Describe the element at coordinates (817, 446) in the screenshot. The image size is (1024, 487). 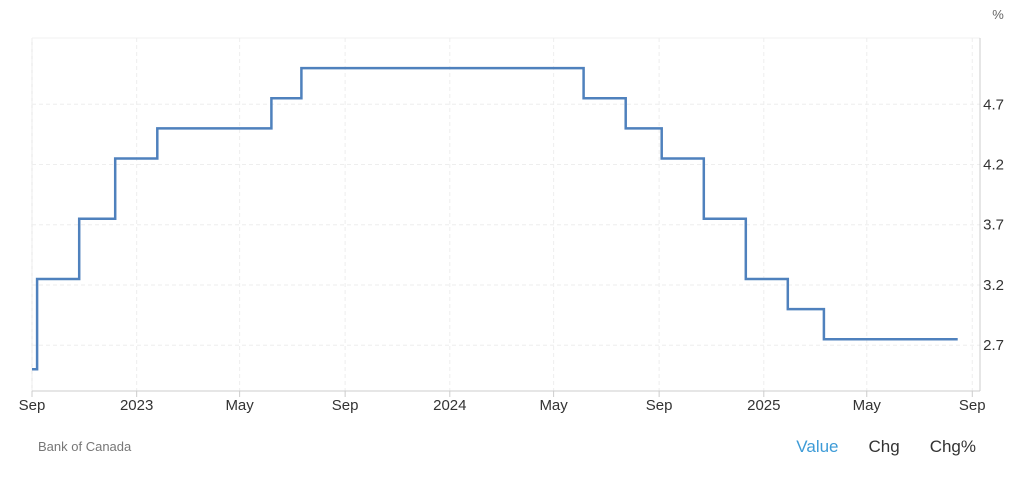
I see `tab-value: Value` at that location.